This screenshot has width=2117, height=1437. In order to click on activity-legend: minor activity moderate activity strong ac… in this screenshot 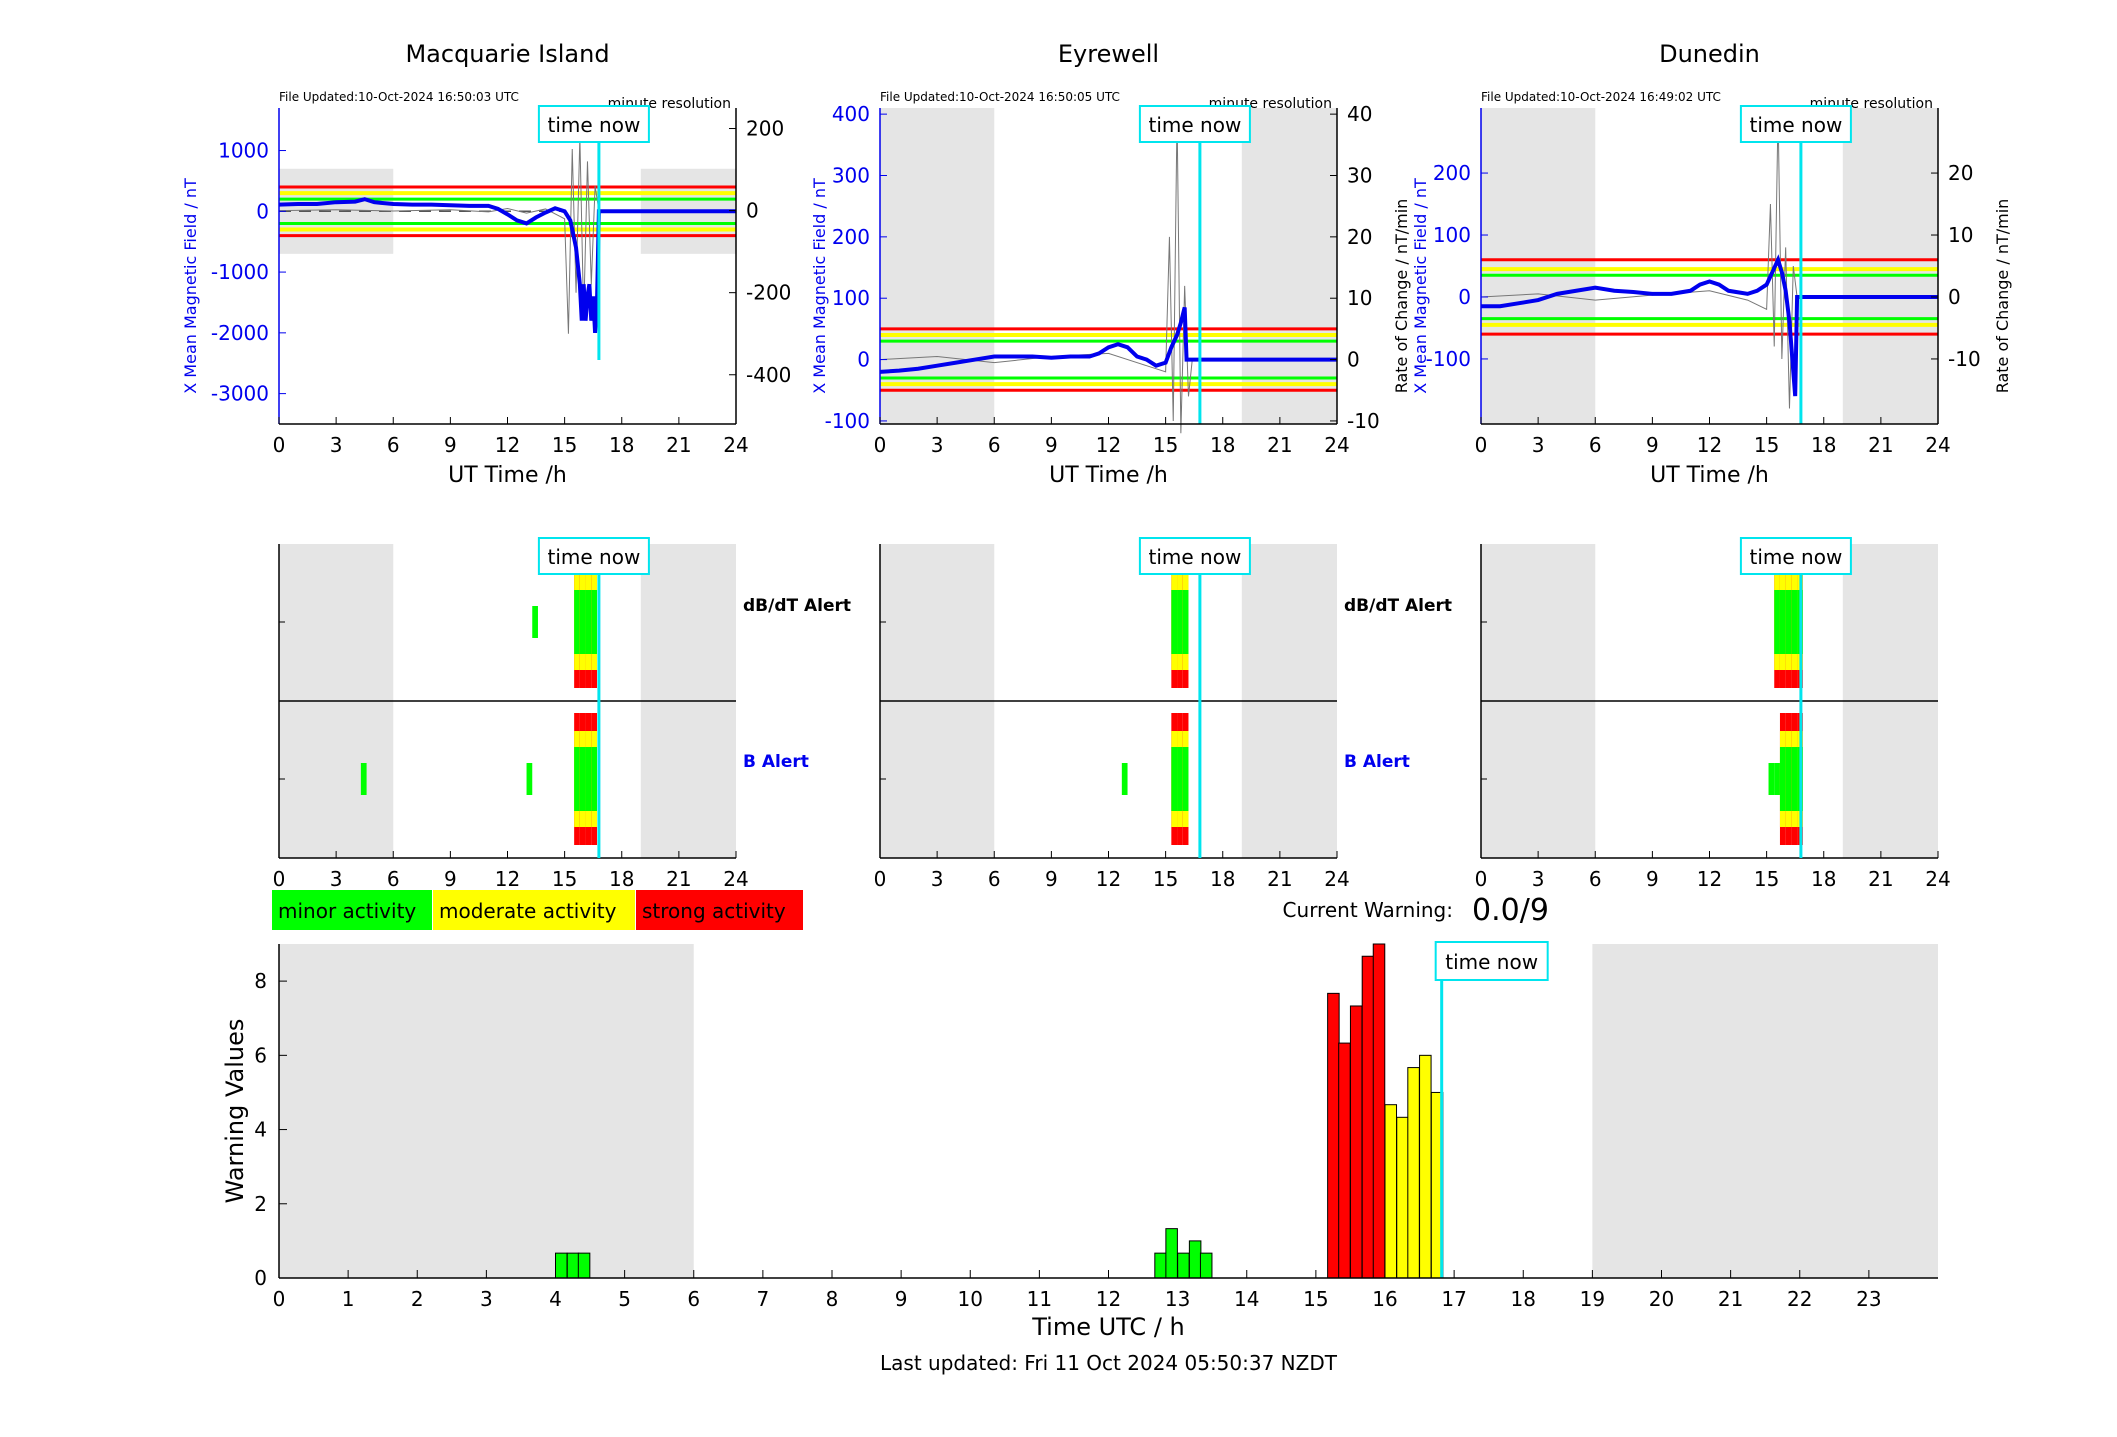, I will do `click(537, 910)`.